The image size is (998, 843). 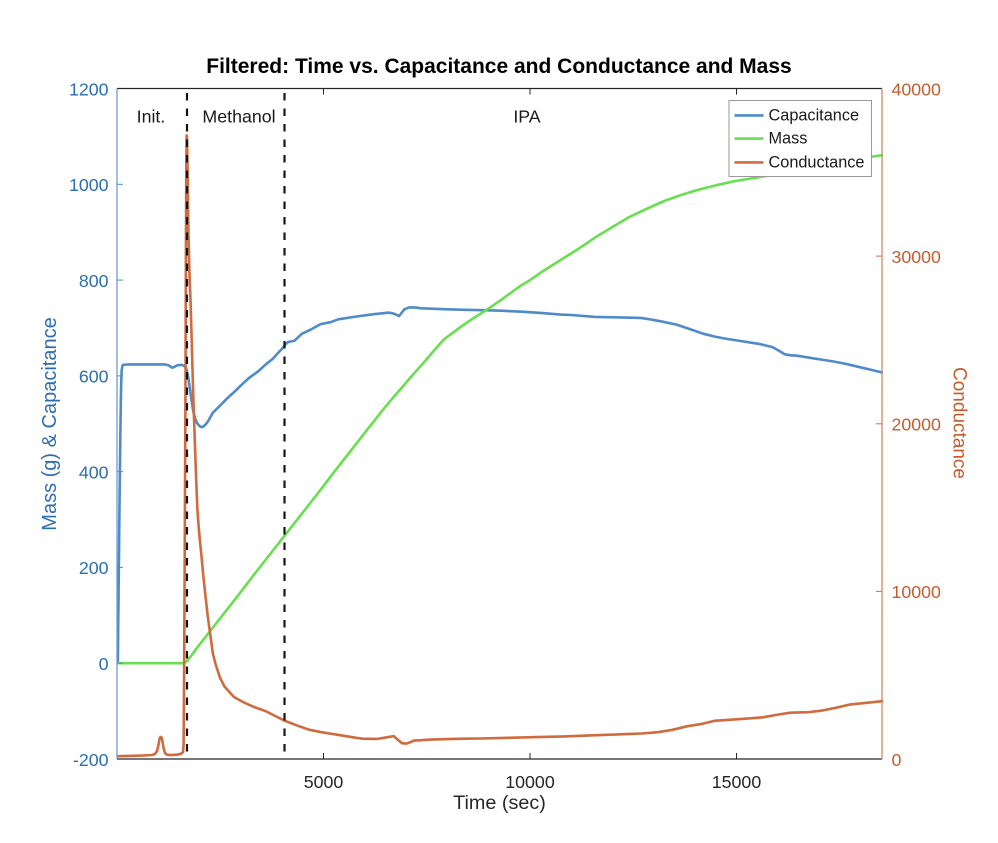 I want to click on svg-text: Methanol, so click(x=238, y=117).